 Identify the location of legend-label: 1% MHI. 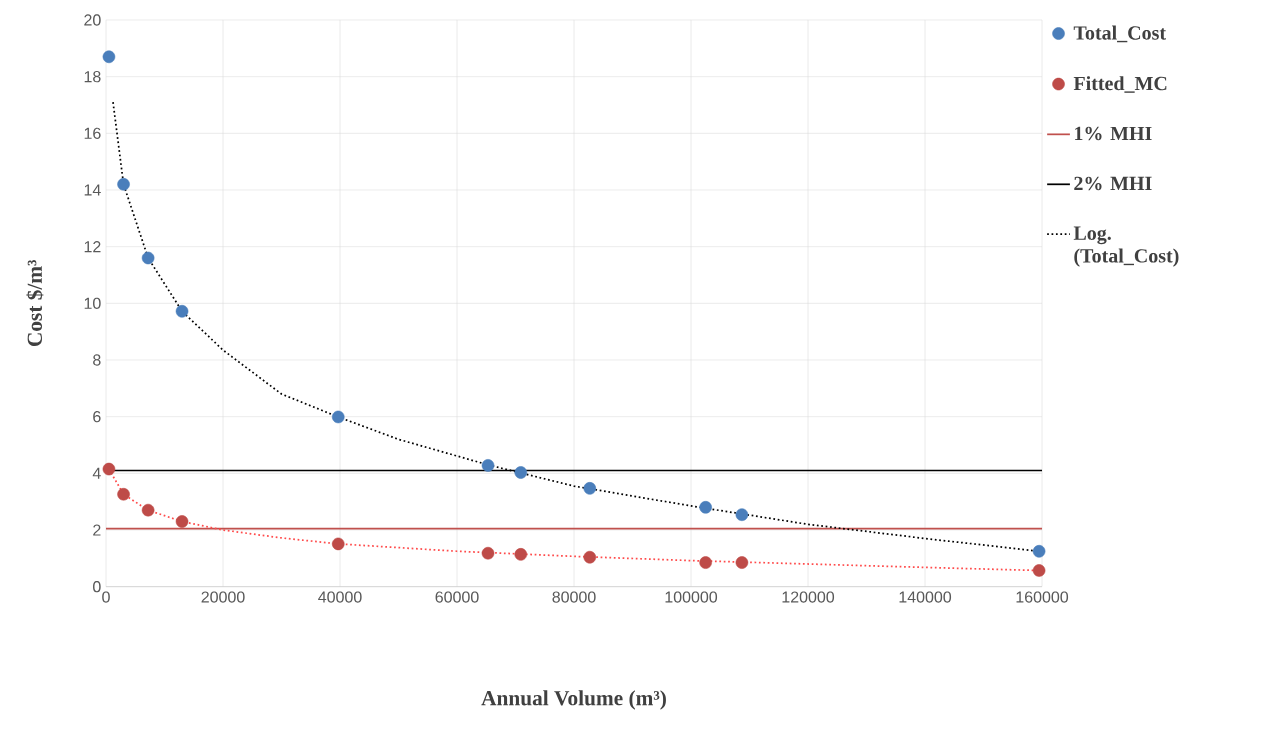
(1113, 133).